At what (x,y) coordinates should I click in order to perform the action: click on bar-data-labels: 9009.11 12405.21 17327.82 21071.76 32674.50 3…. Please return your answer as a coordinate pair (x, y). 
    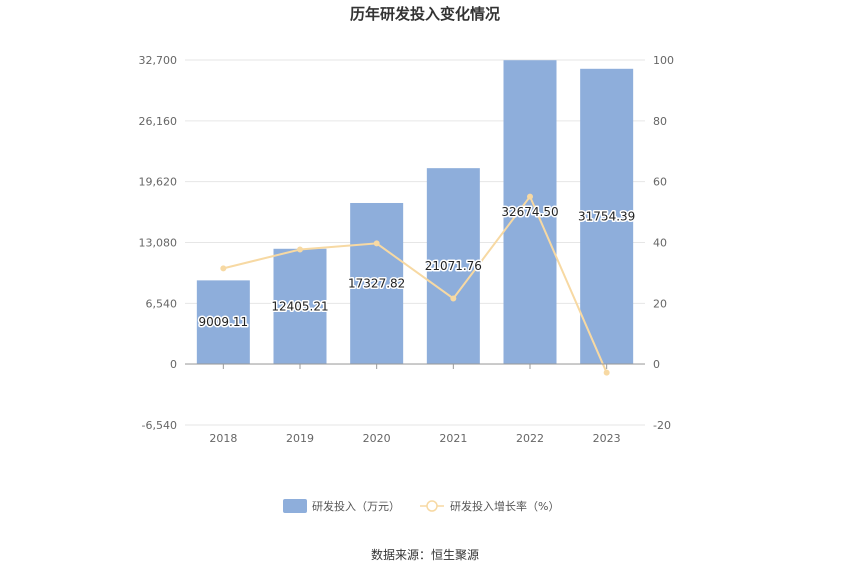
    Looking at the image, I should click on (417, 267).